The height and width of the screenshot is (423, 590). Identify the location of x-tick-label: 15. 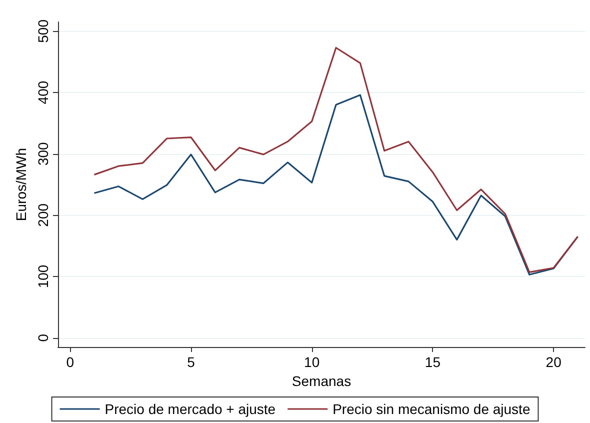
(432, 362).